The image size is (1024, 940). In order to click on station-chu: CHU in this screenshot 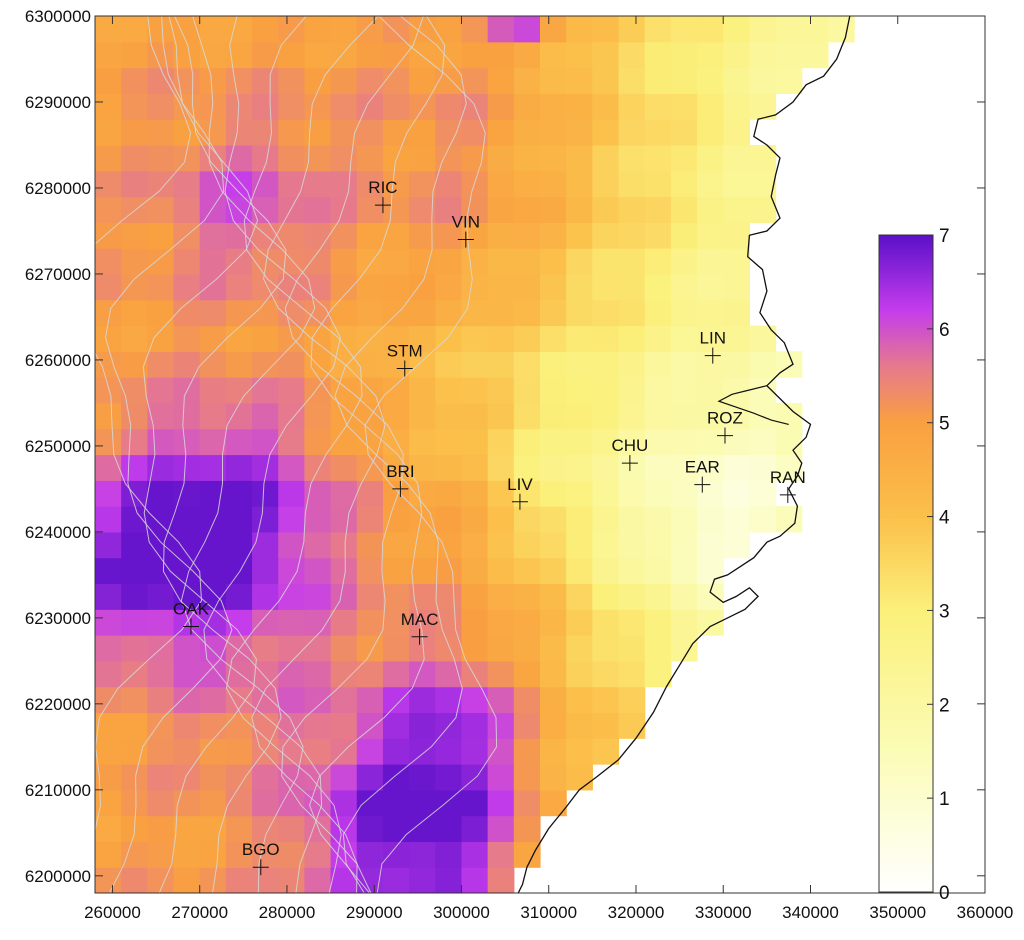, I will do `click(629, 454)`.